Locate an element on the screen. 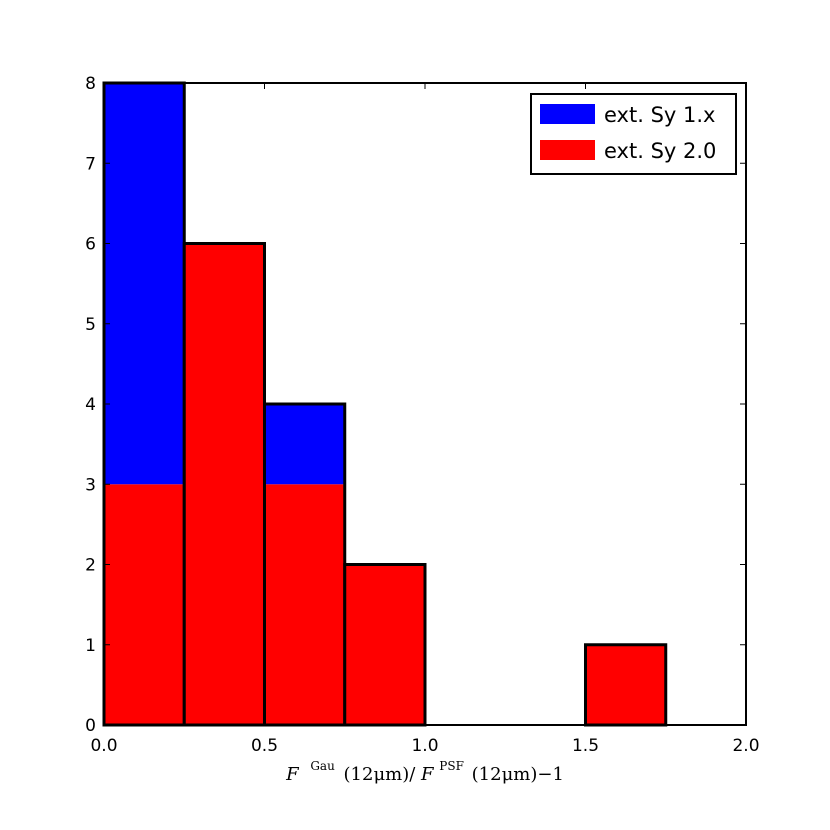 Image resolution: width=830 pixels, height=830 pixels. x-label-arg1: (12μm)/ is located at coordinates (380, 774).